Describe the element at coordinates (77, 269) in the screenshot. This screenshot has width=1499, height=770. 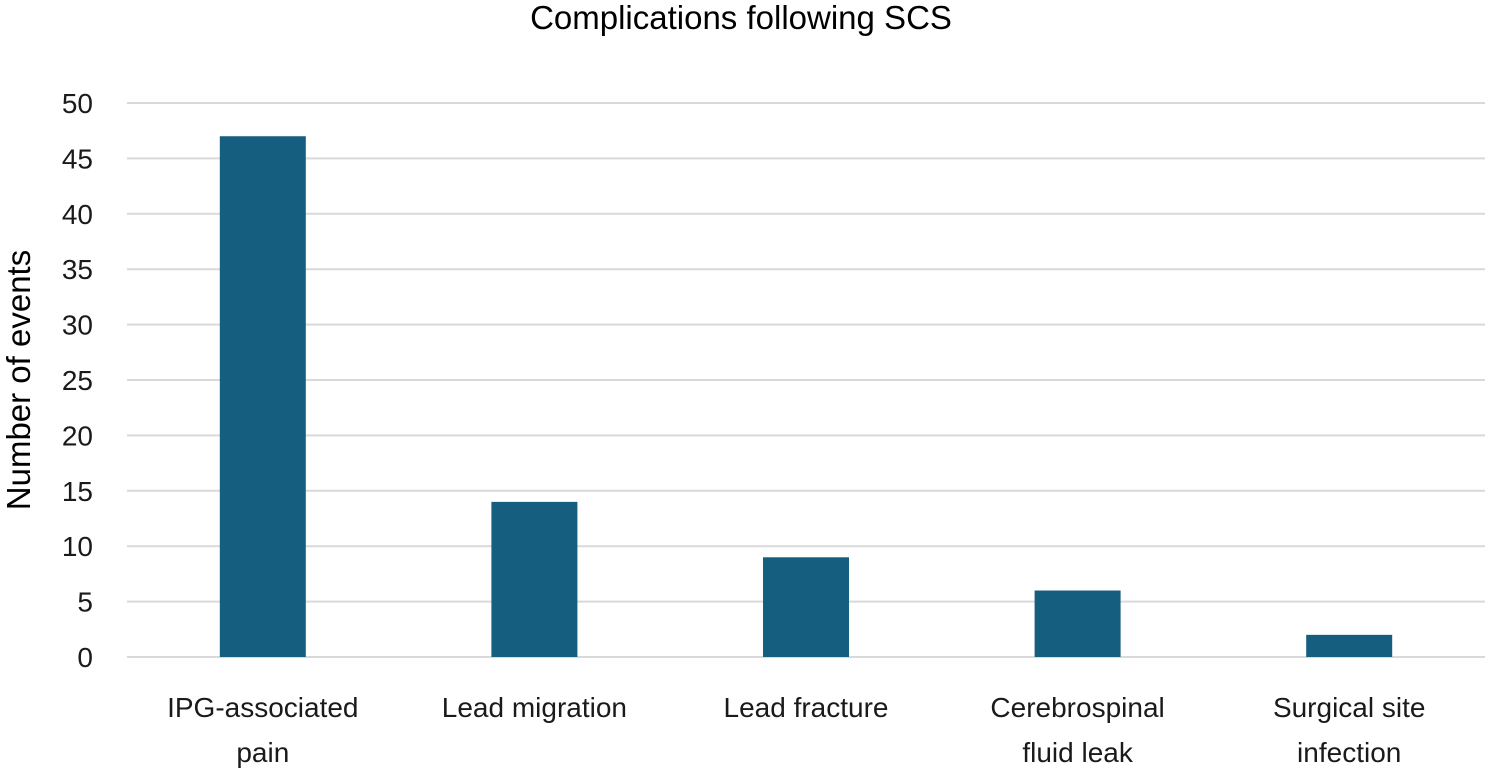
I see `y-tick-label: 35` at that location.